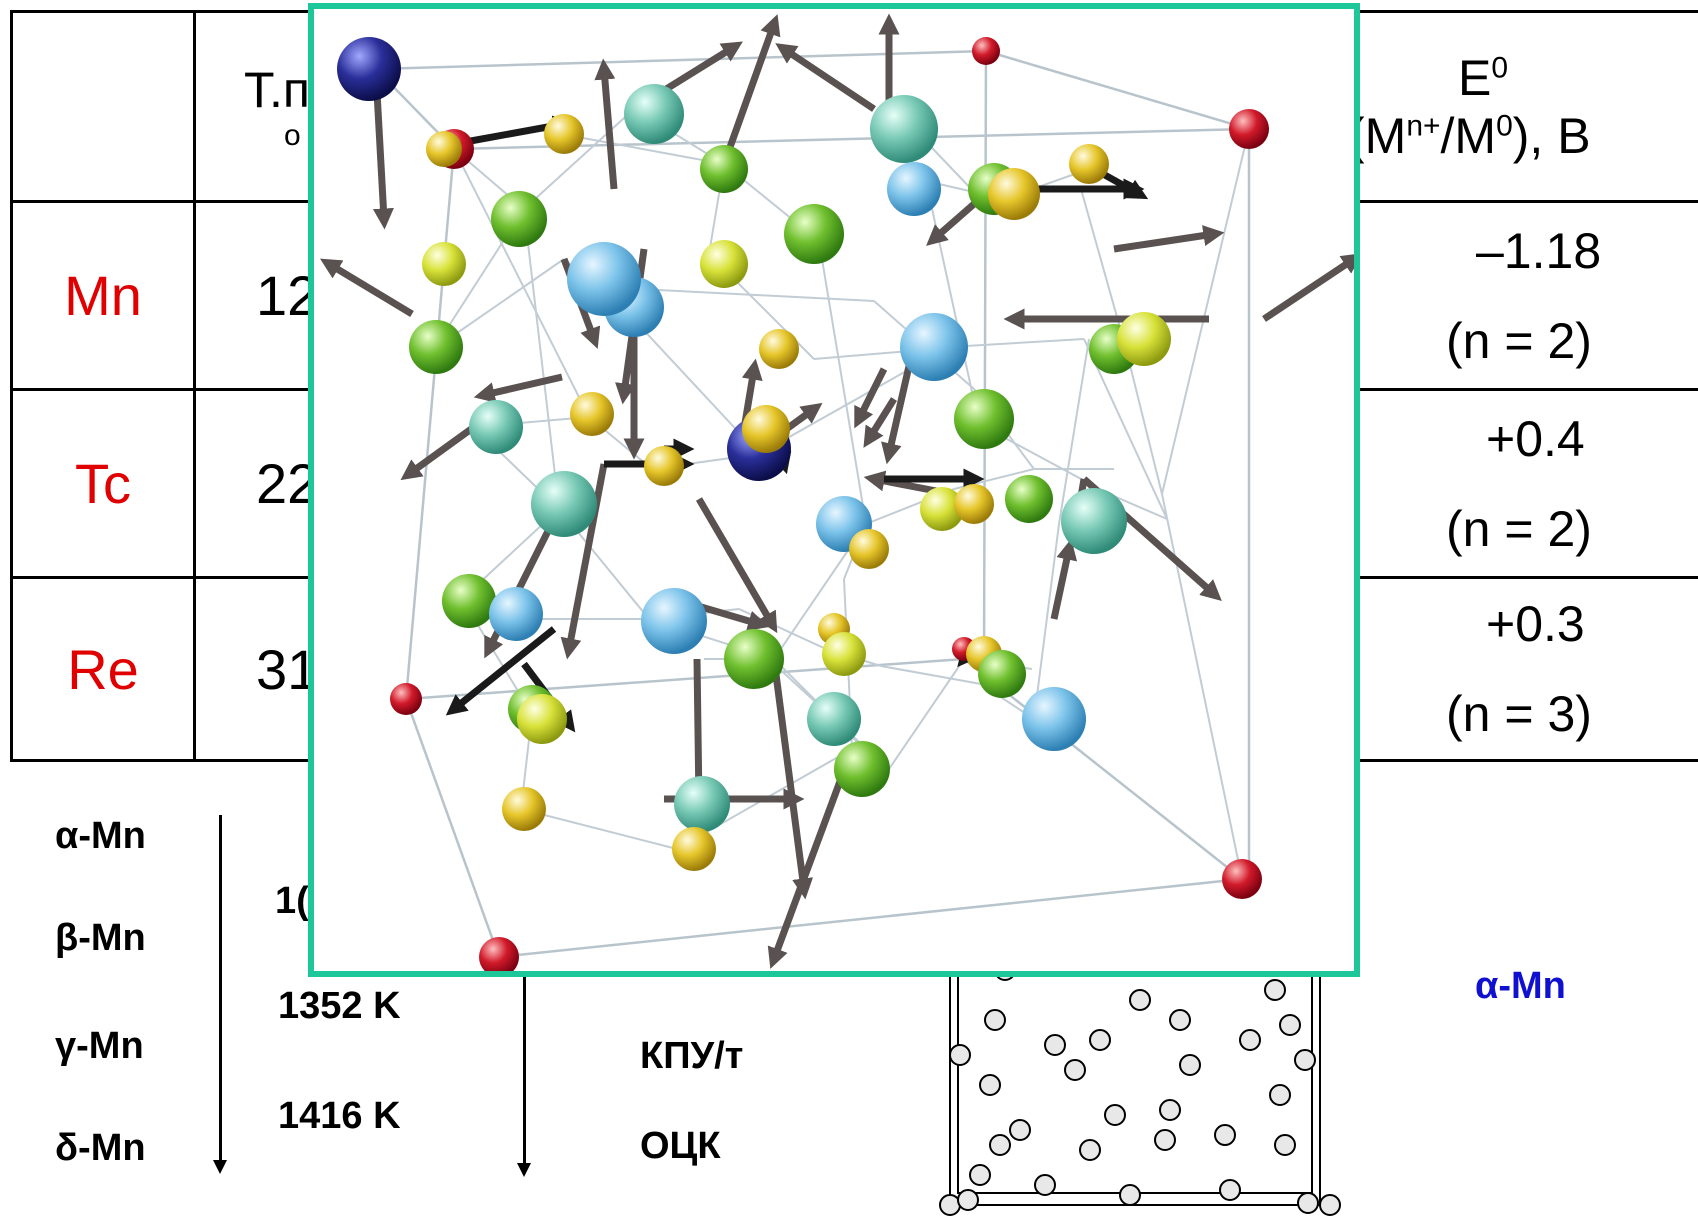 This screenshot has width=1698, height=1219. I want to click on tc-e0-n: (n = 2), so click(1572, 529).